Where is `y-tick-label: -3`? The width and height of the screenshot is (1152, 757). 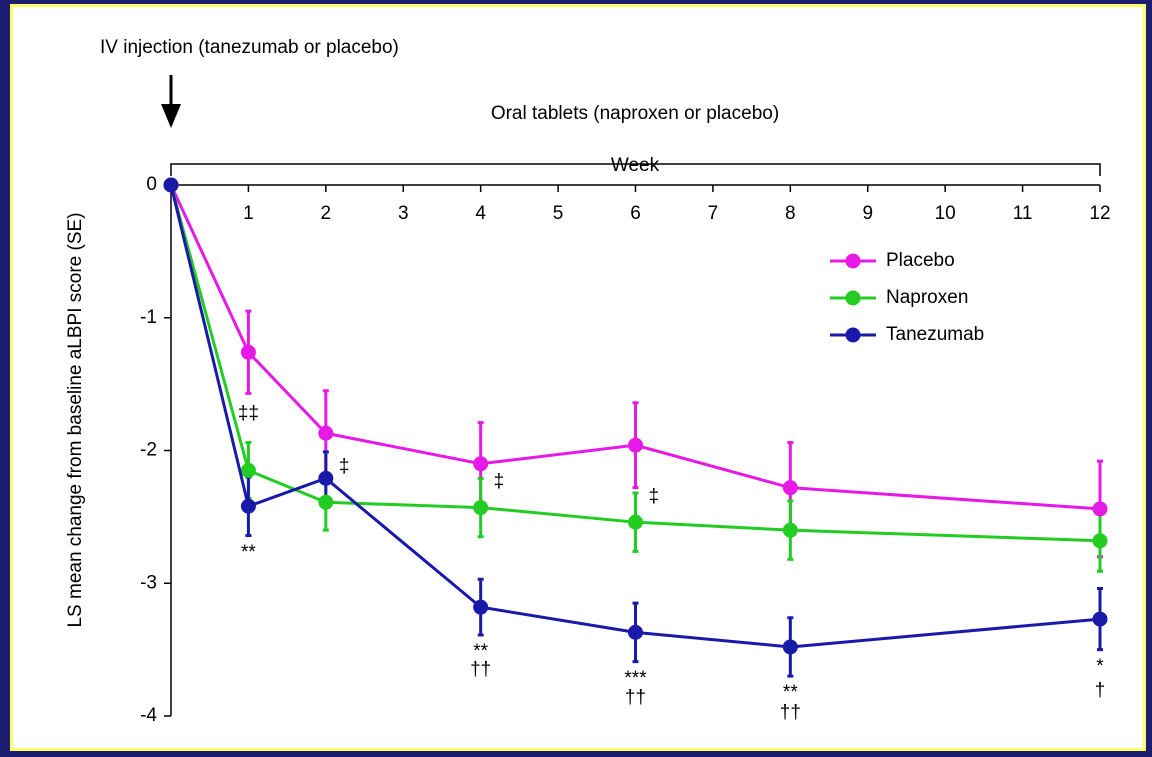
y-tick-label: -3 is located at coordinates (148, 582).